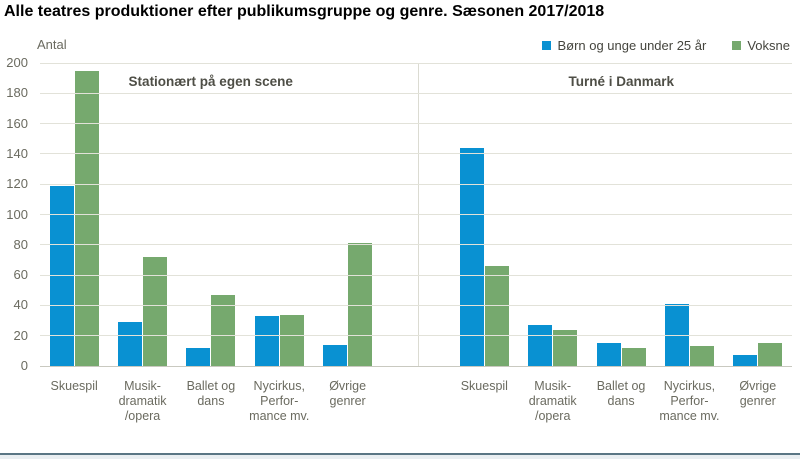  What do you see at coordinates (17, 62) in the screenshot?
I see `y-tick-label-200: 200` at bounding box center [17, 62].